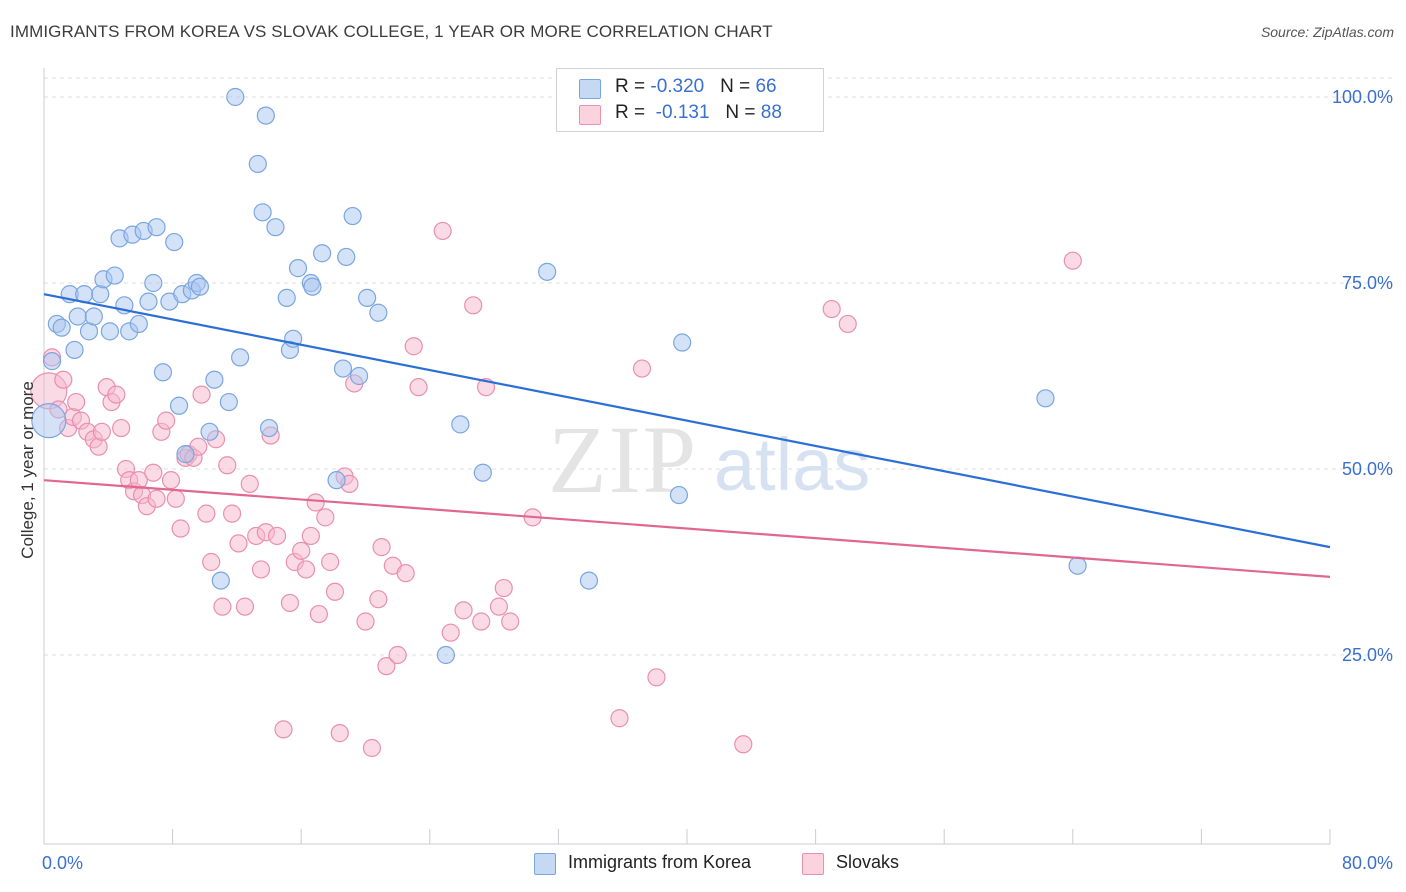 Image resolution: width=1406 pixels, height=892 pixels. Describe the element at coordinates (771, 112) in the screenshot. I see `legend-n-value-slovaks: 88` at that location.